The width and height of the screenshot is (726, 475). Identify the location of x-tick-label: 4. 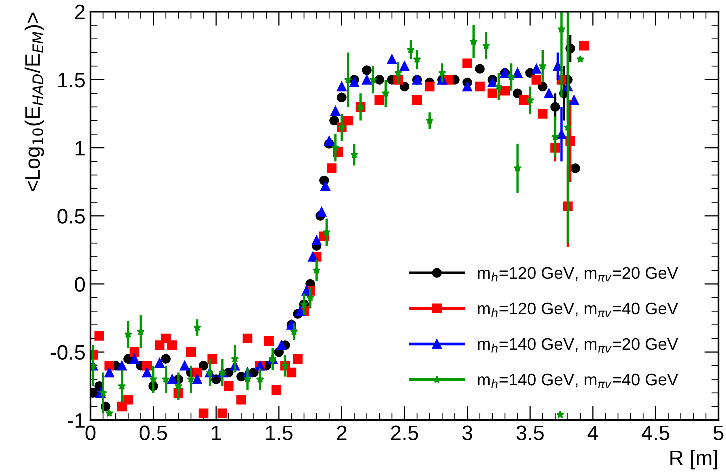
(593, 433).